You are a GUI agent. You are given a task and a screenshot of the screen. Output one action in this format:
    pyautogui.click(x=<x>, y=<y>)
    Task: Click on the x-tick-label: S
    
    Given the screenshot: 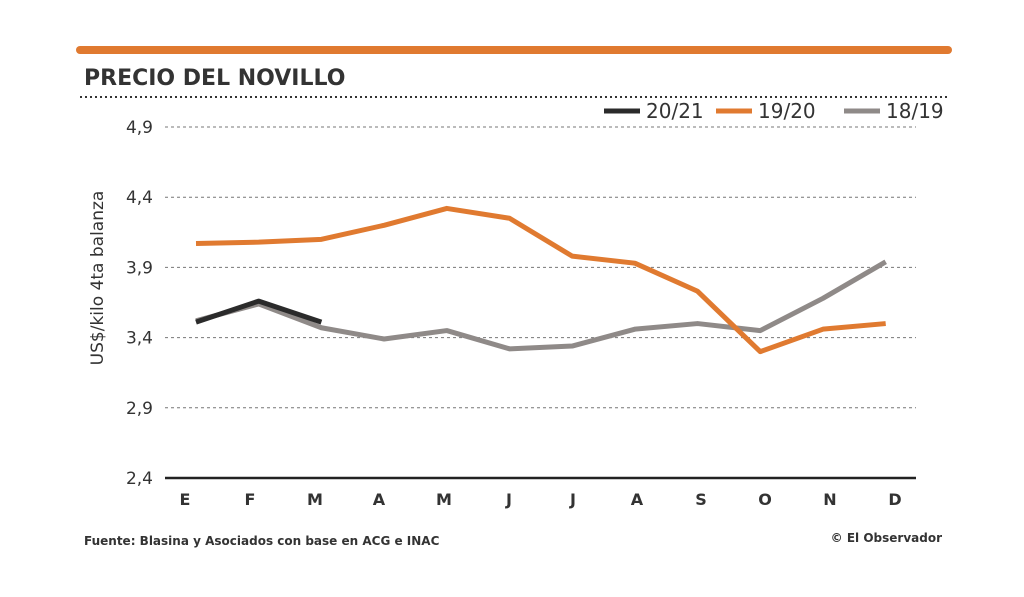 What is the action you would take?
    pyautogui.click(x=701, y=499)
    